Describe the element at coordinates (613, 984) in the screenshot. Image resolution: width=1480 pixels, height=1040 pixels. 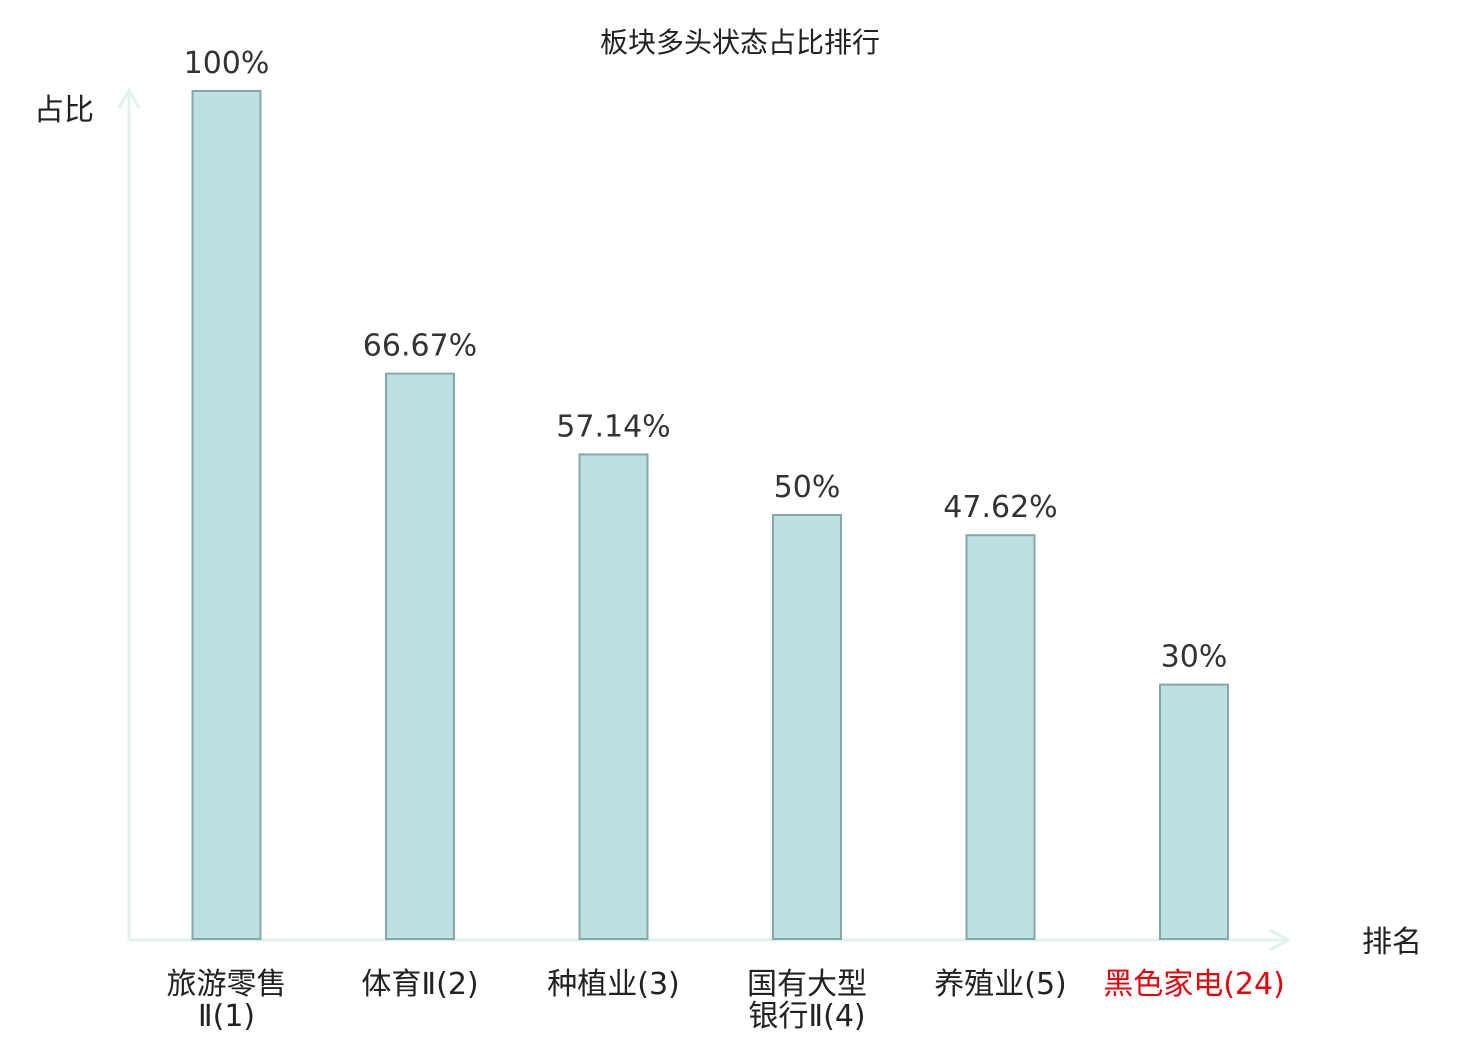
I see `category-label: 种植业(3)` at that location.